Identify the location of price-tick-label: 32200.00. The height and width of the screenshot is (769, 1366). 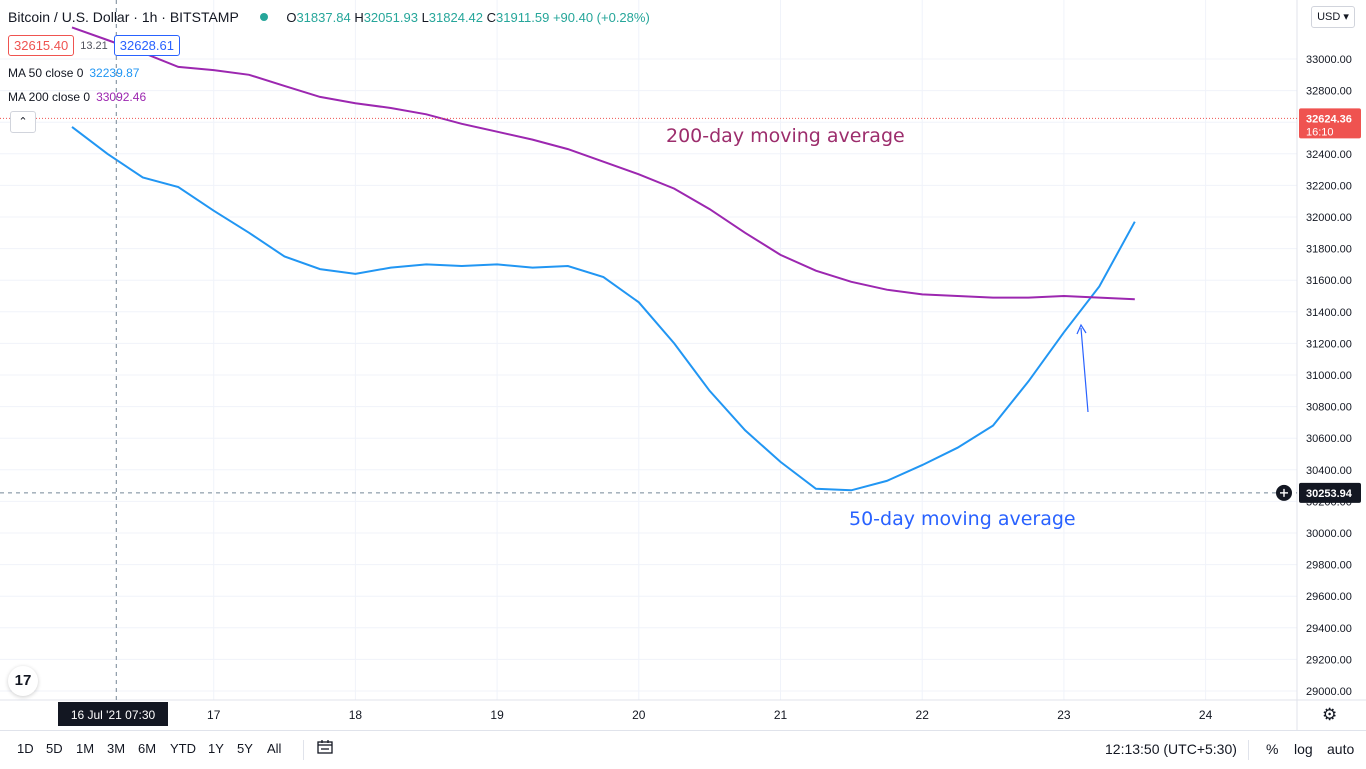
(1329, 186).